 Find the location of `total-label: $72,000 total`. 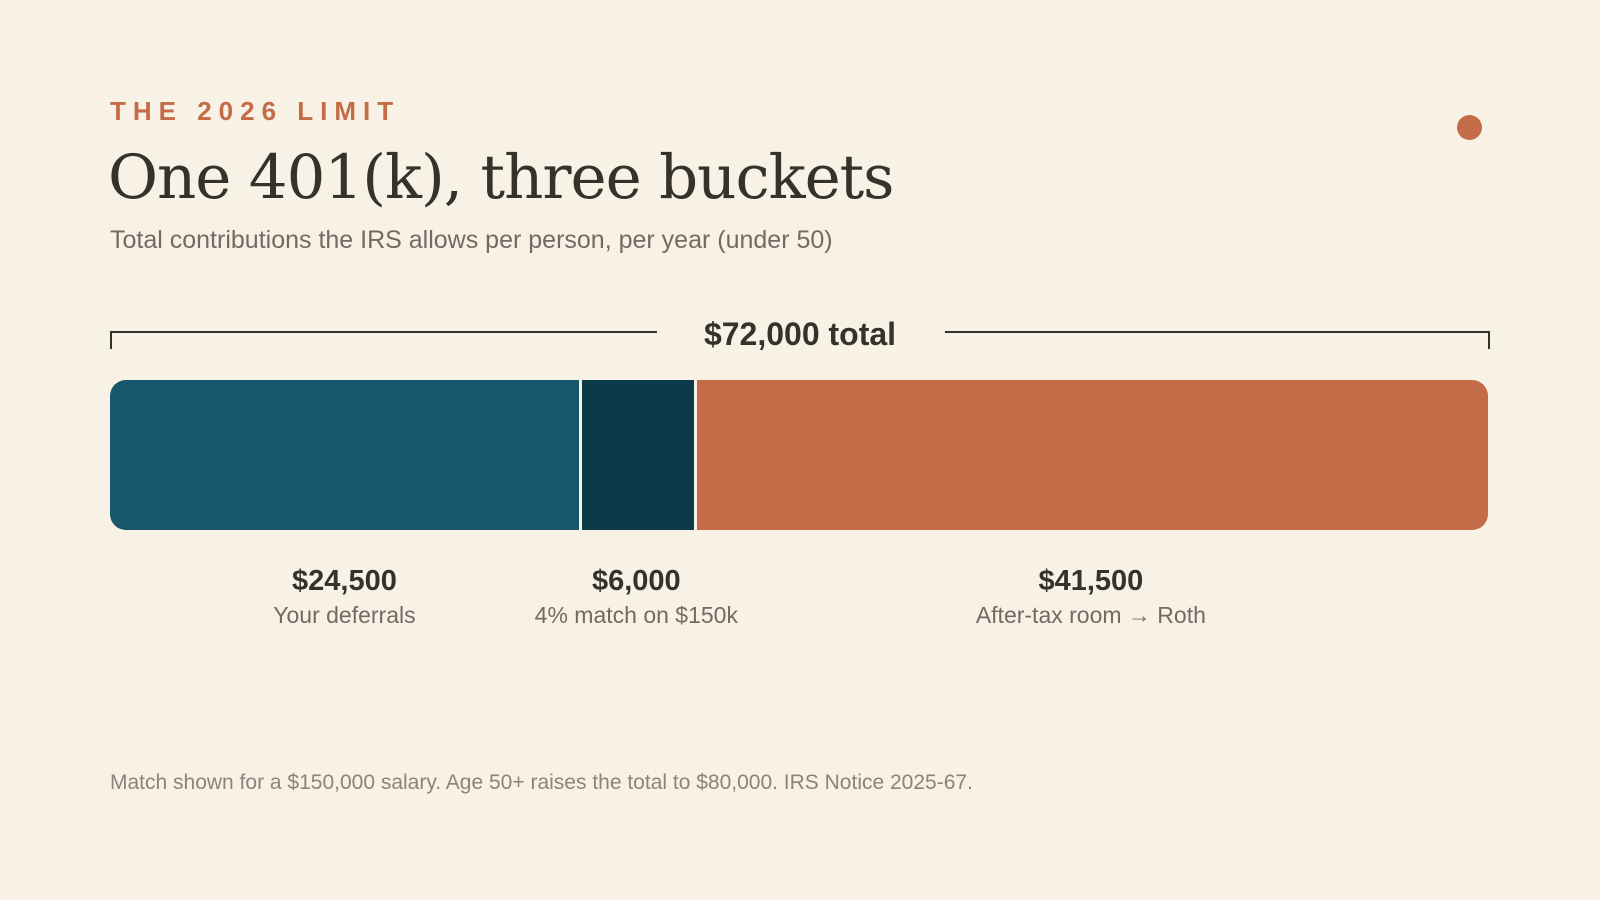

total-label: $72,000 total is located at coordinates (800, 334).